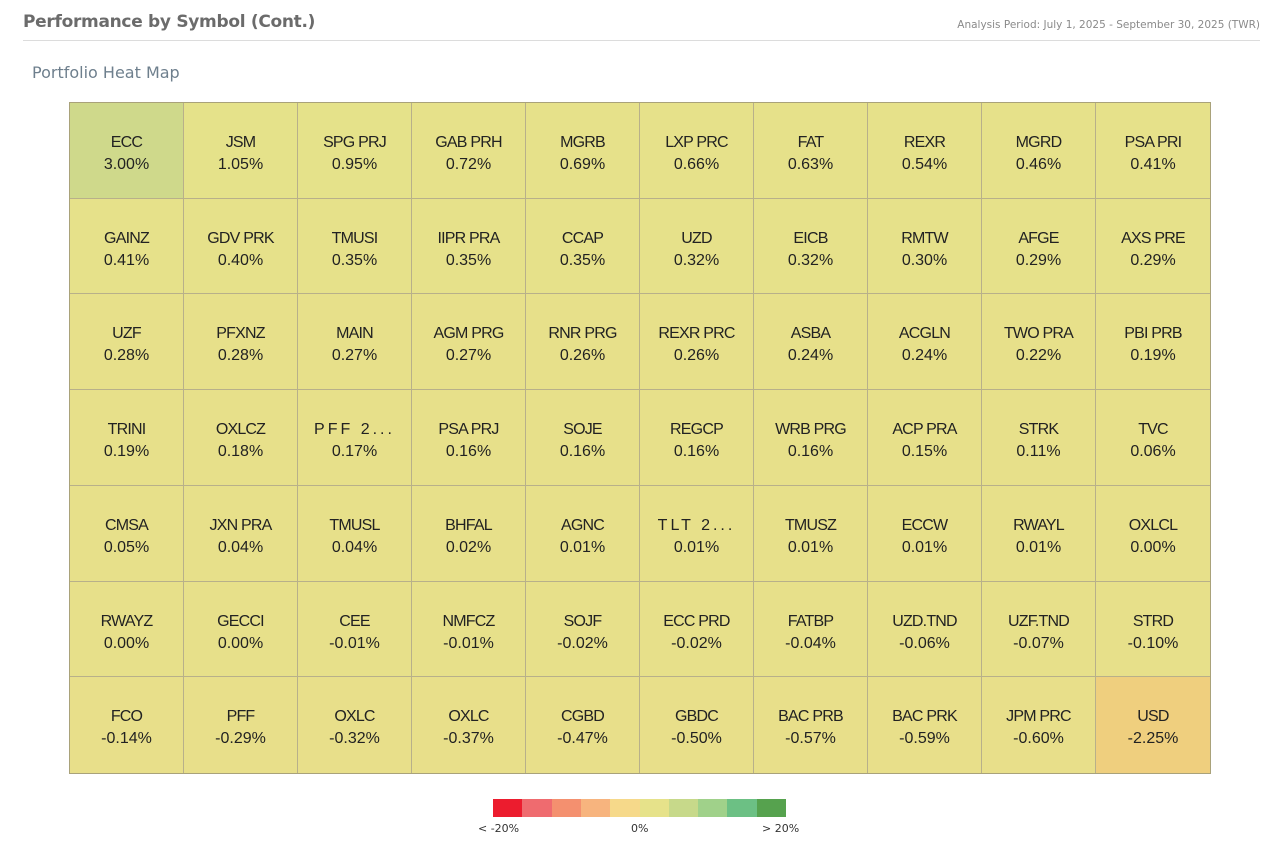 This screenshot has width=1265, height=857. What do you see at coordinates (127, 533) in the screenshot?
I see `heatmap-cell: CMSA 0.05%` at bounding box center [127, 533].